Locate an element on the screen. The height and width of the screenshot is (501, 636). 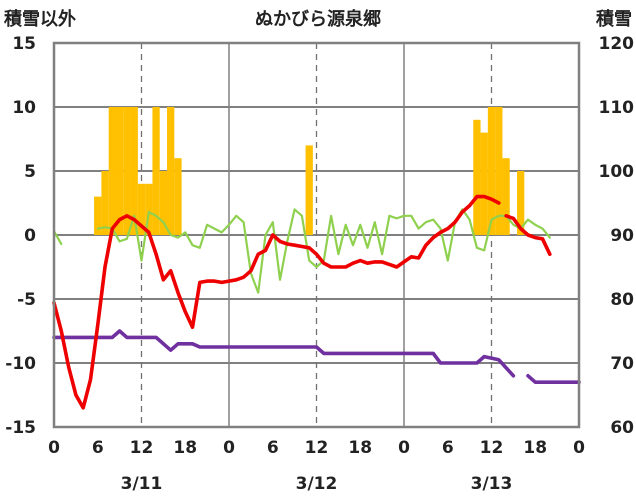
left-axis-label: 積雪以外 is located at coordinates (39, 19).